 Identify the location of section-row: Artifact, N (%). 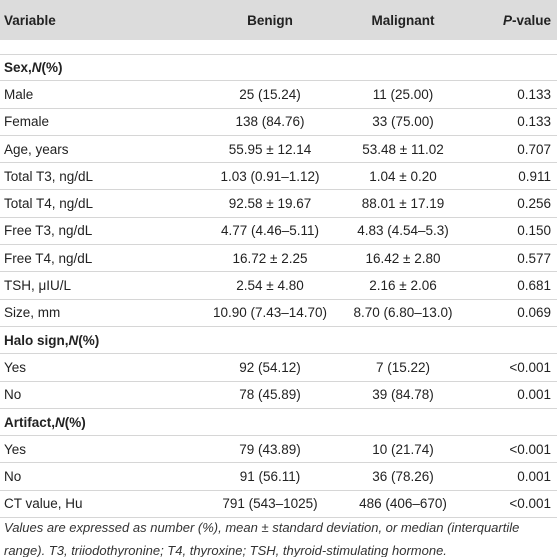
(278, 423).